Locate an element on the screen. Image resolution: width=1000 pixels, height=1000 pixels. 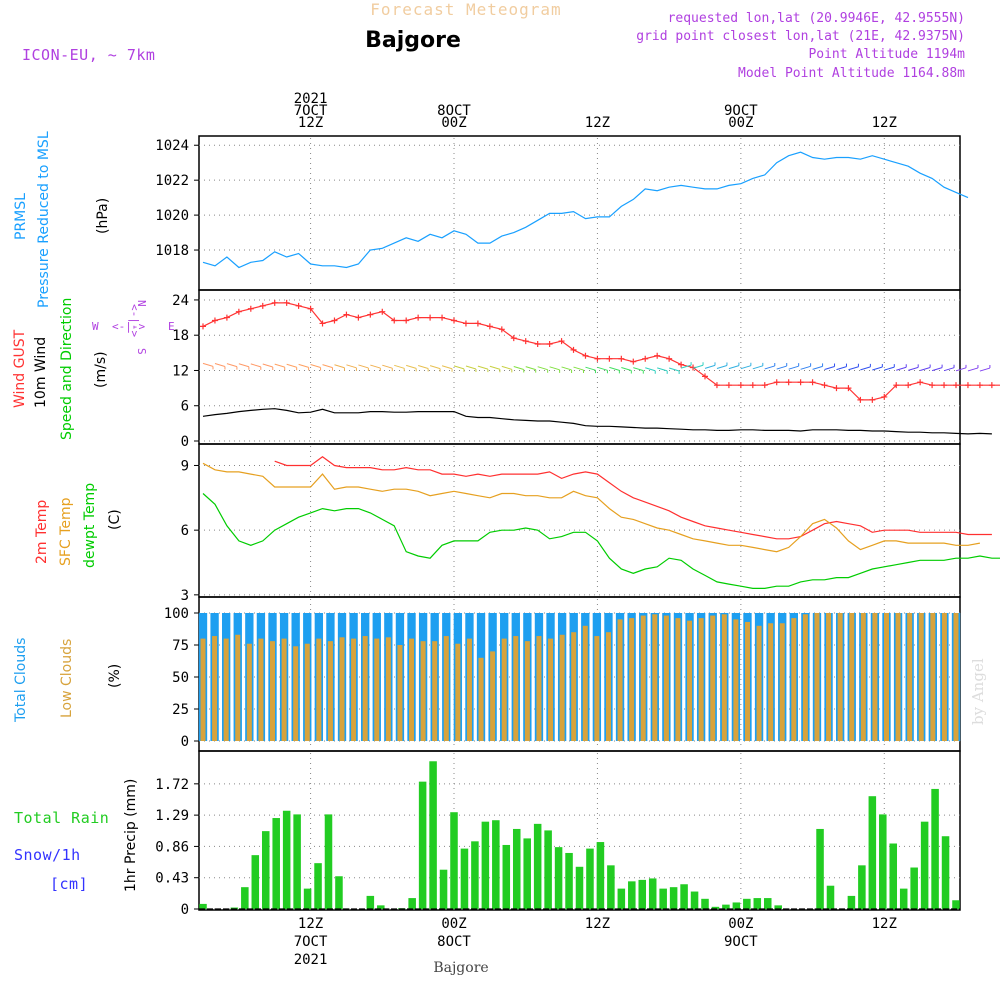
y-tick-label-precip: 0.43 is located at coordinates (172, 879).